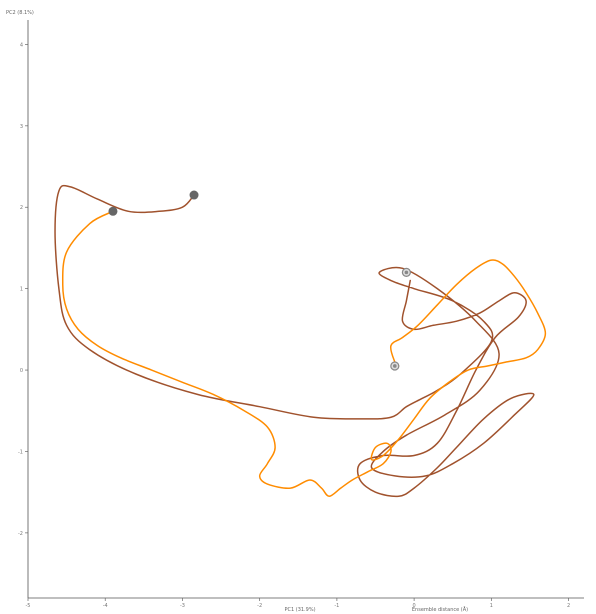 Image resolution: width=596 pixels, height=614 pixels. I want to click on y-tick-label: 4, so click(21, 45).